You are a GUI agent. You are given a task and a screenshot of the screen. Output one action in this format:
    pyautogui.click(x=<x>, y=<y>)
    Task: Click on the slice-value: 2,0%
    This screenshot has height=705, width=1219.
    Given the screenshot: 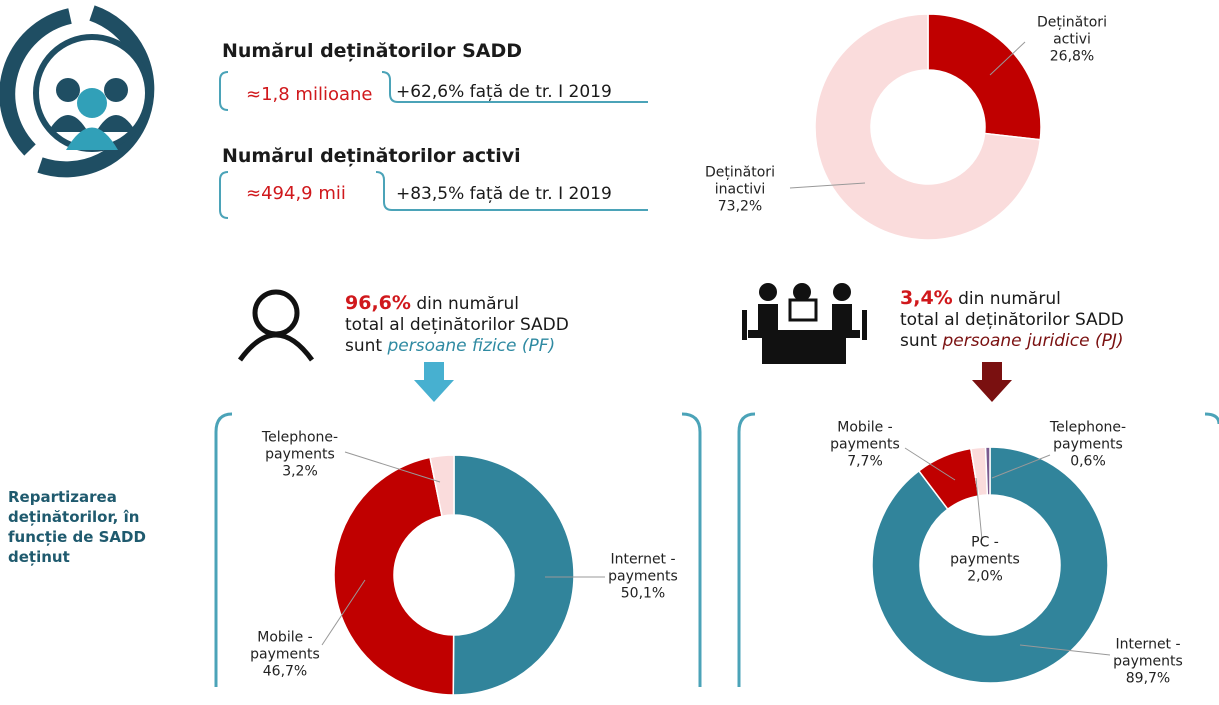 What is the action you would take?
    pyautogui.click(x=985, y=576)
    